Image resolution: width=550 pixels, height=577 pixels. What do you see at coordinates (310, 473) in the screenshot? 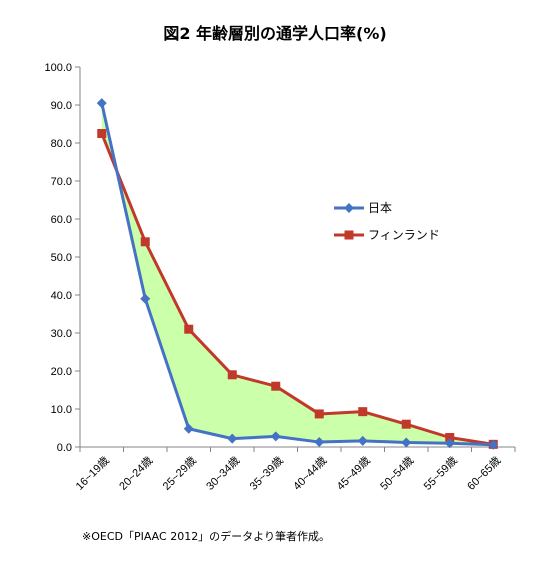
I see `x-tick-label: 40~44歳` at bounding box center [310, 473].